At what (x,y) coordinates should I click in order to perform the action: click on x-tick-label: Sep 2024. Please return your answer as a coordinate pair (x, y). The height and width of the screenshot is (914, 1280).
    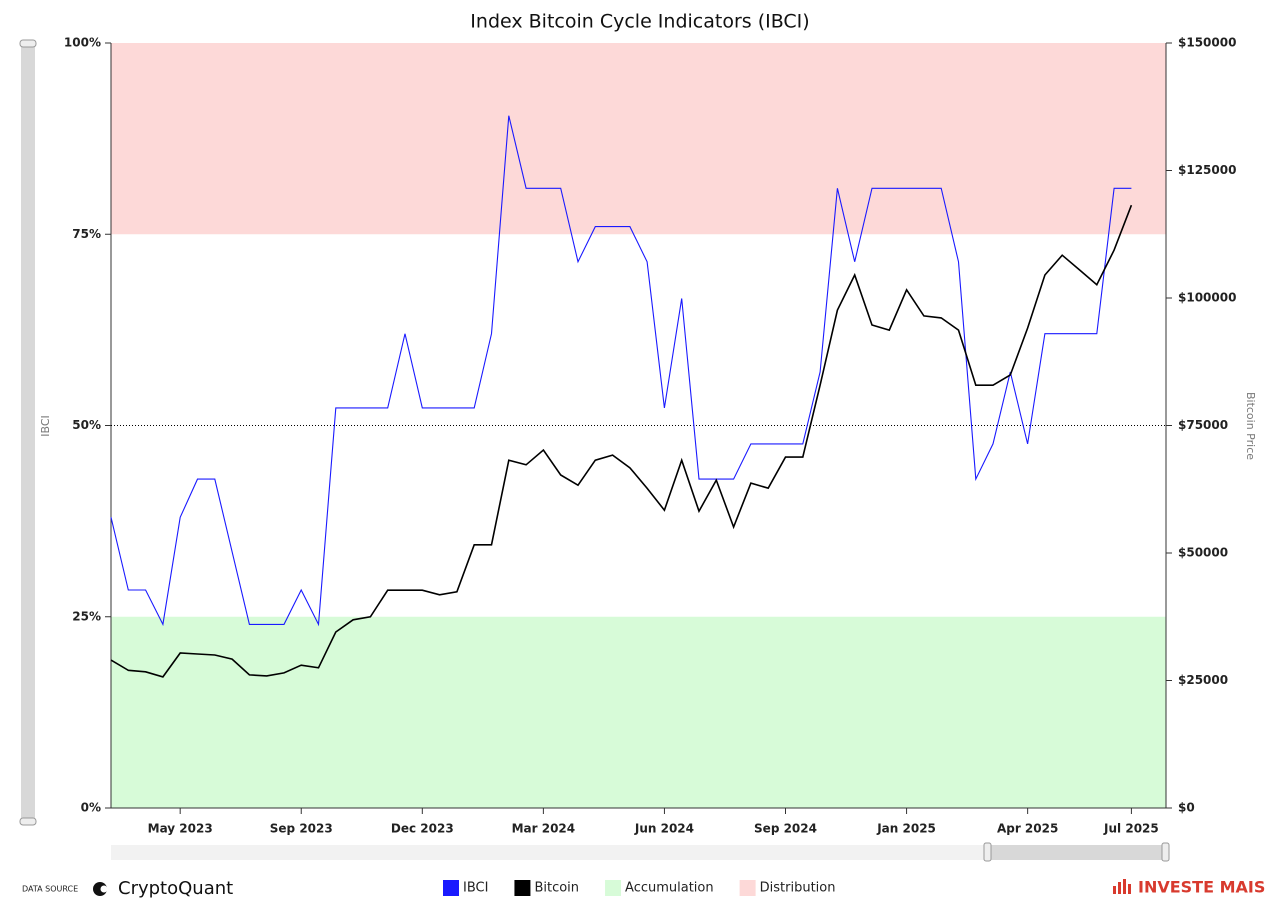
    Looking at the image, I should click on (785, 829).